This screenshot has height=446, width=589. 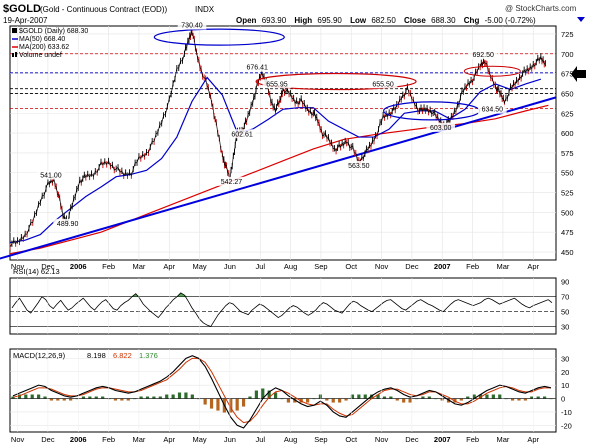 What do you see at coordinates (329, 20) in the screenshot?
I see `high-value: 695.90` at bounding box center [329, 20].